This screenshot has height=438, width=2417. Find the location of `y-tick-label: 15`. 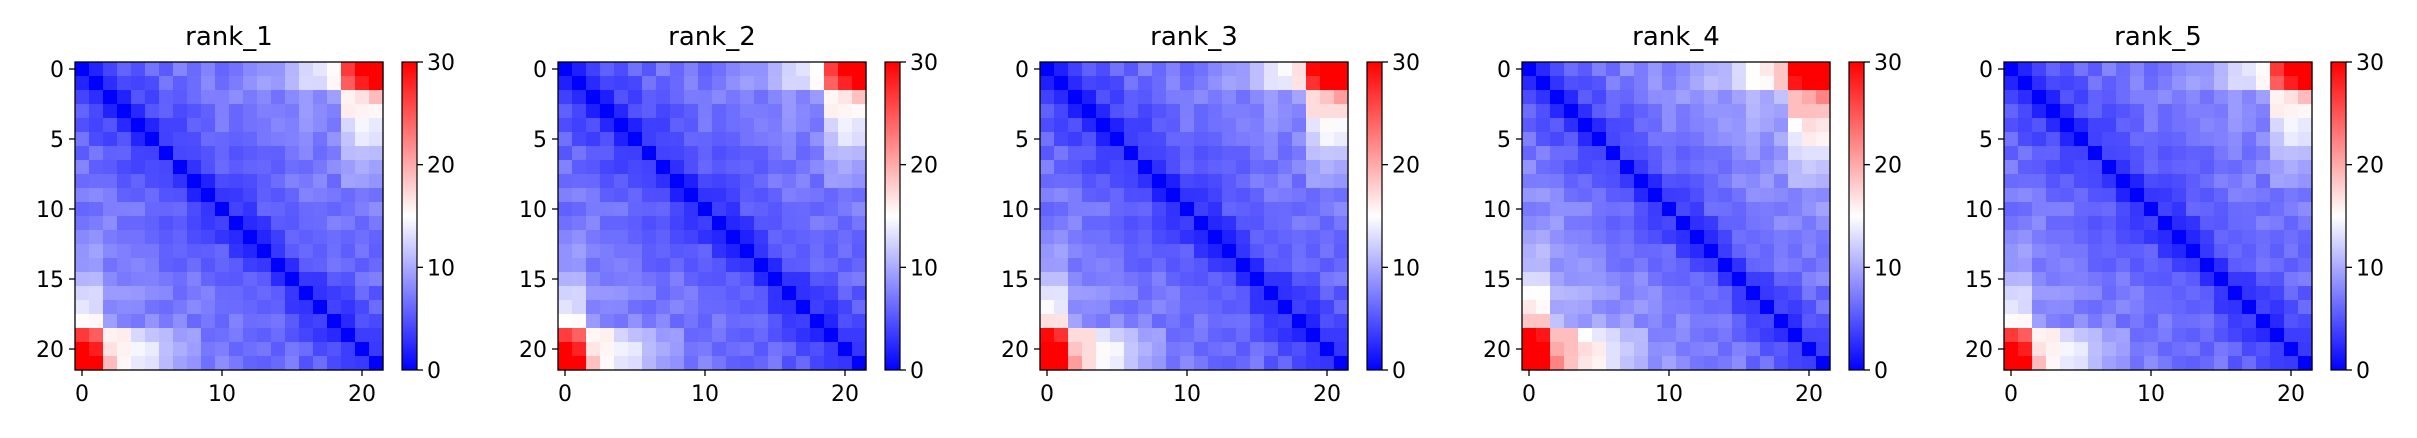

y-tick-label: 15 is located at coordinates (1979, 280).